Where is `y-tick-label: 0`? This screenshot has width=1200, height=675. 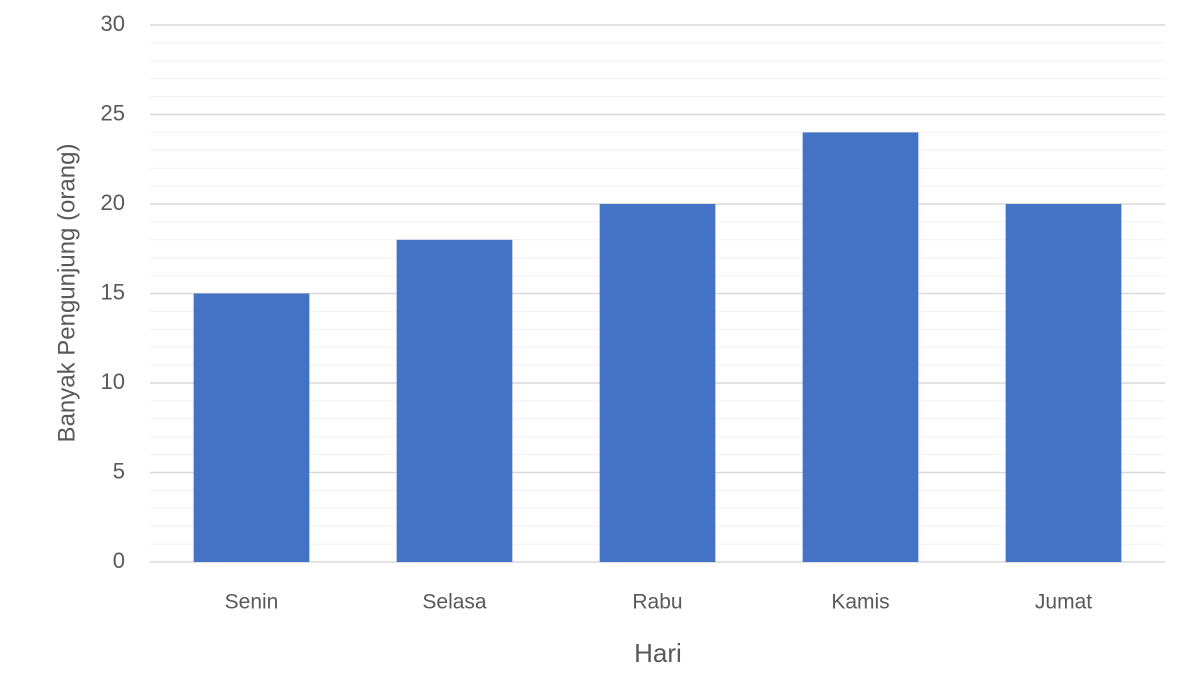 y-tick-label: 0 is located at coordinates (119, 560).